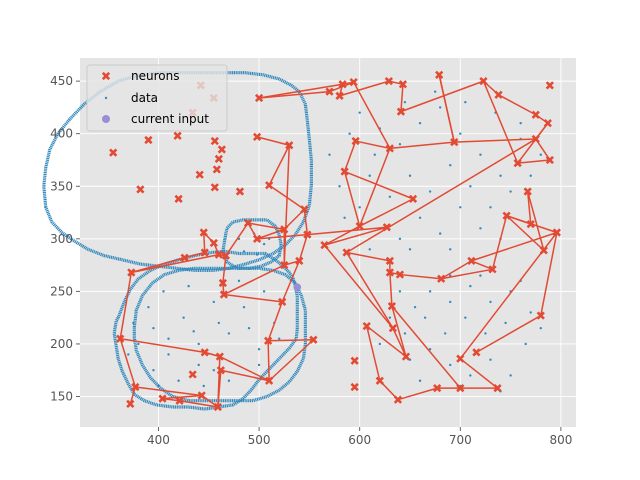 The width and height of the screenshot is (640, 480). Describe the element at coordinates (106, 98) in the screenshot. I see `legend-data-marker` at that location.